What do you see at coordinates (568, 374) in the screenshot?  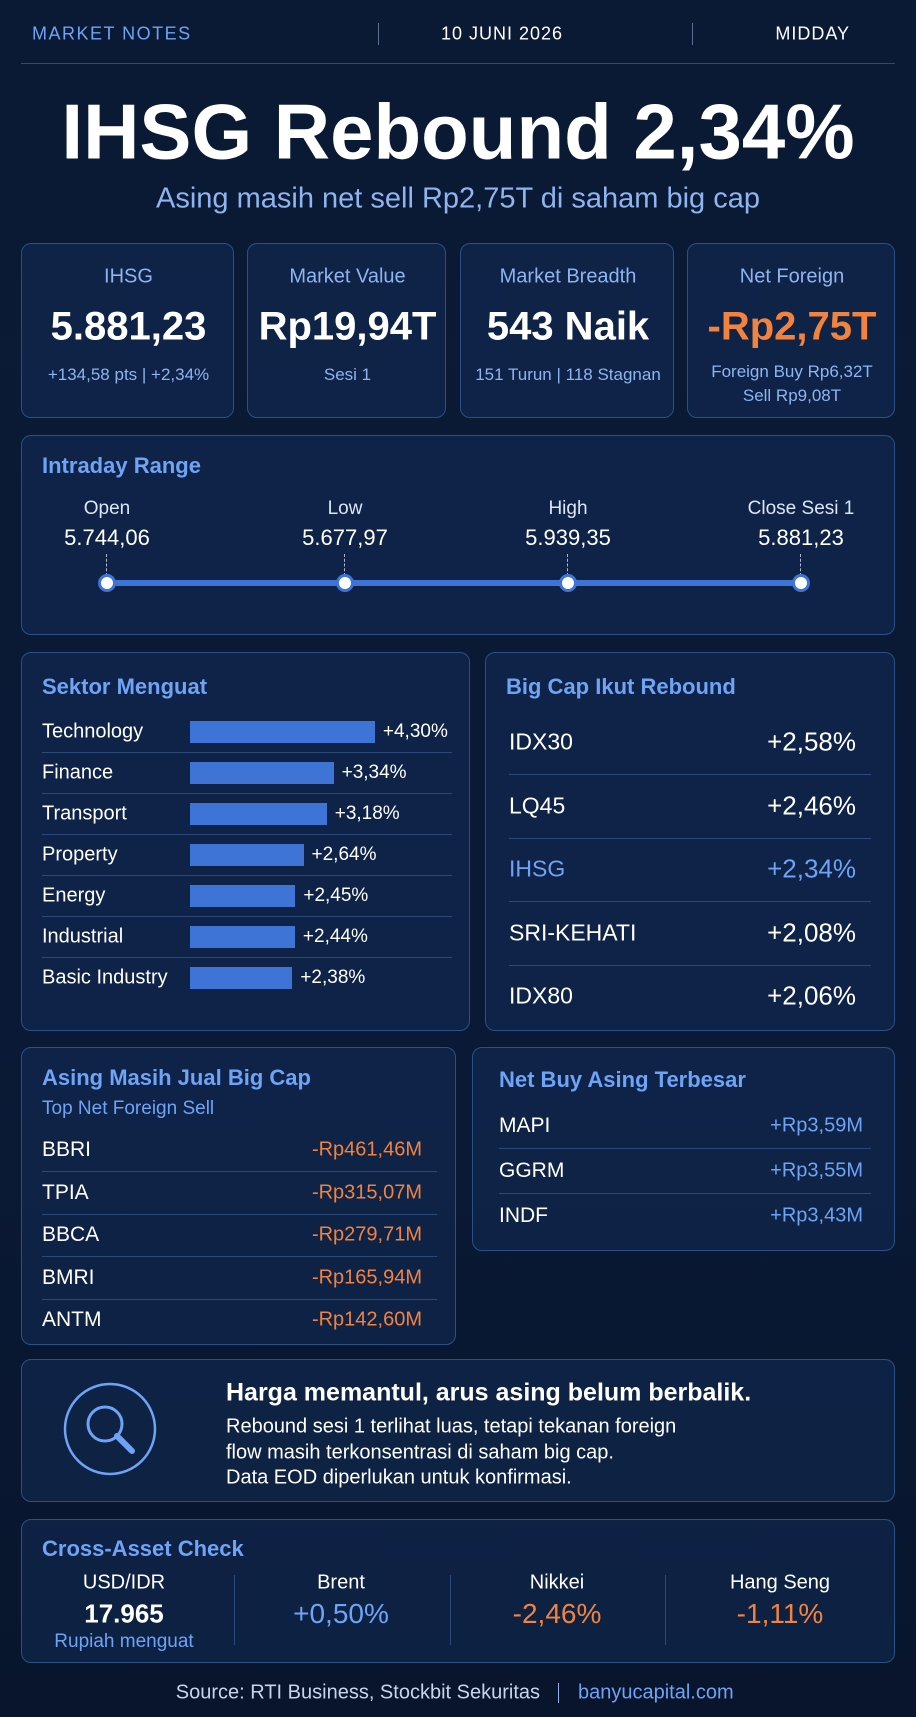 I see `stat-sub: 151 Turun | 118 Stagnan` at bounding box center [568, 374].